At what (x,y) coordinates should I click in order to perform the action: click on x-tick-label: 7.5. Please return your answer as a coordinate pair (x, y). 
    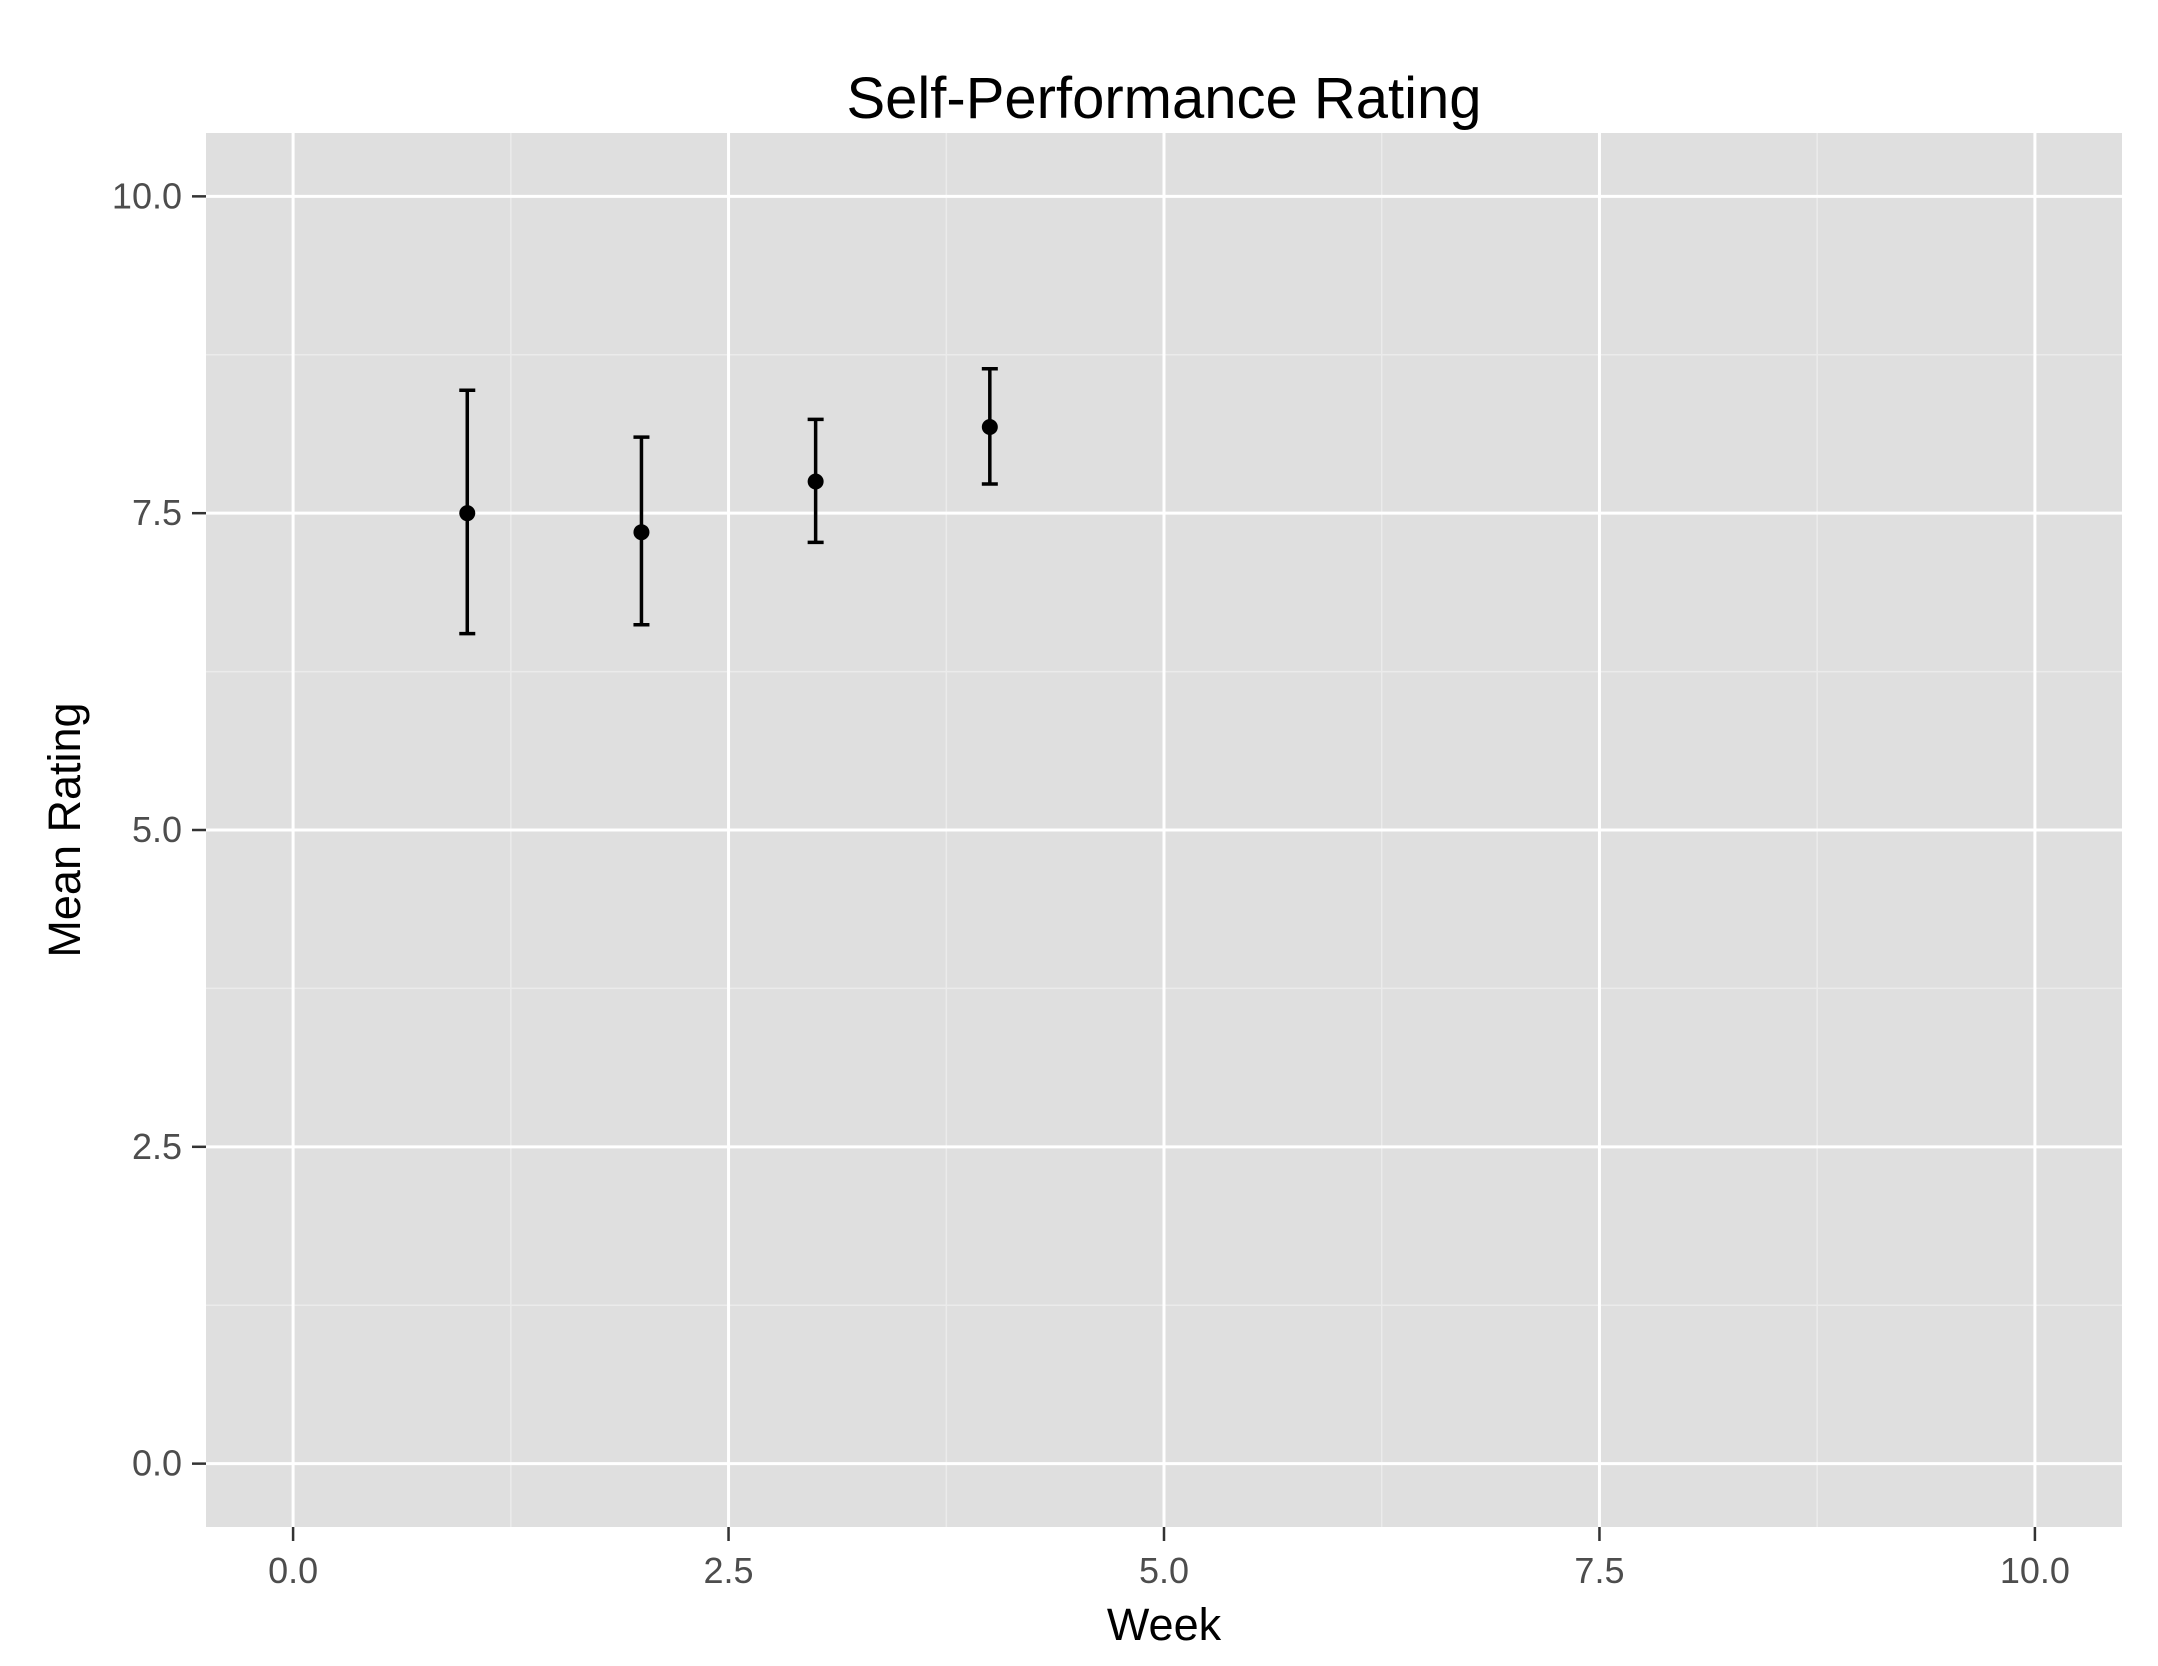
    Looking at the image, I should click on (1599, 1570).